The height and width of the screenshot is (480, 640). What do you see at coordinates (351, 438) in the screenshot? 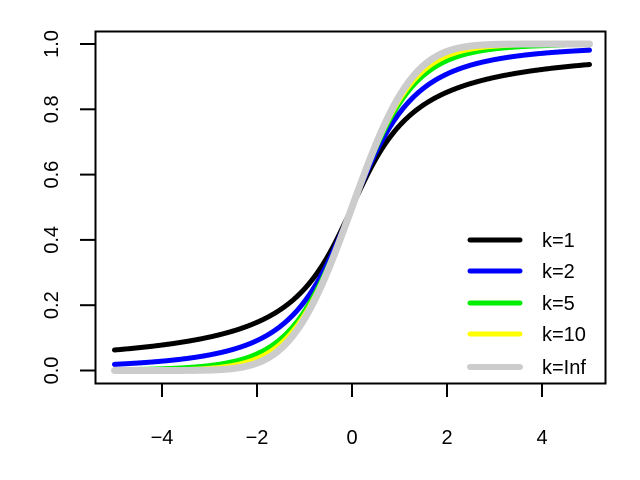
I see `x-tick-label: 0` at bounding box center [351, 438].